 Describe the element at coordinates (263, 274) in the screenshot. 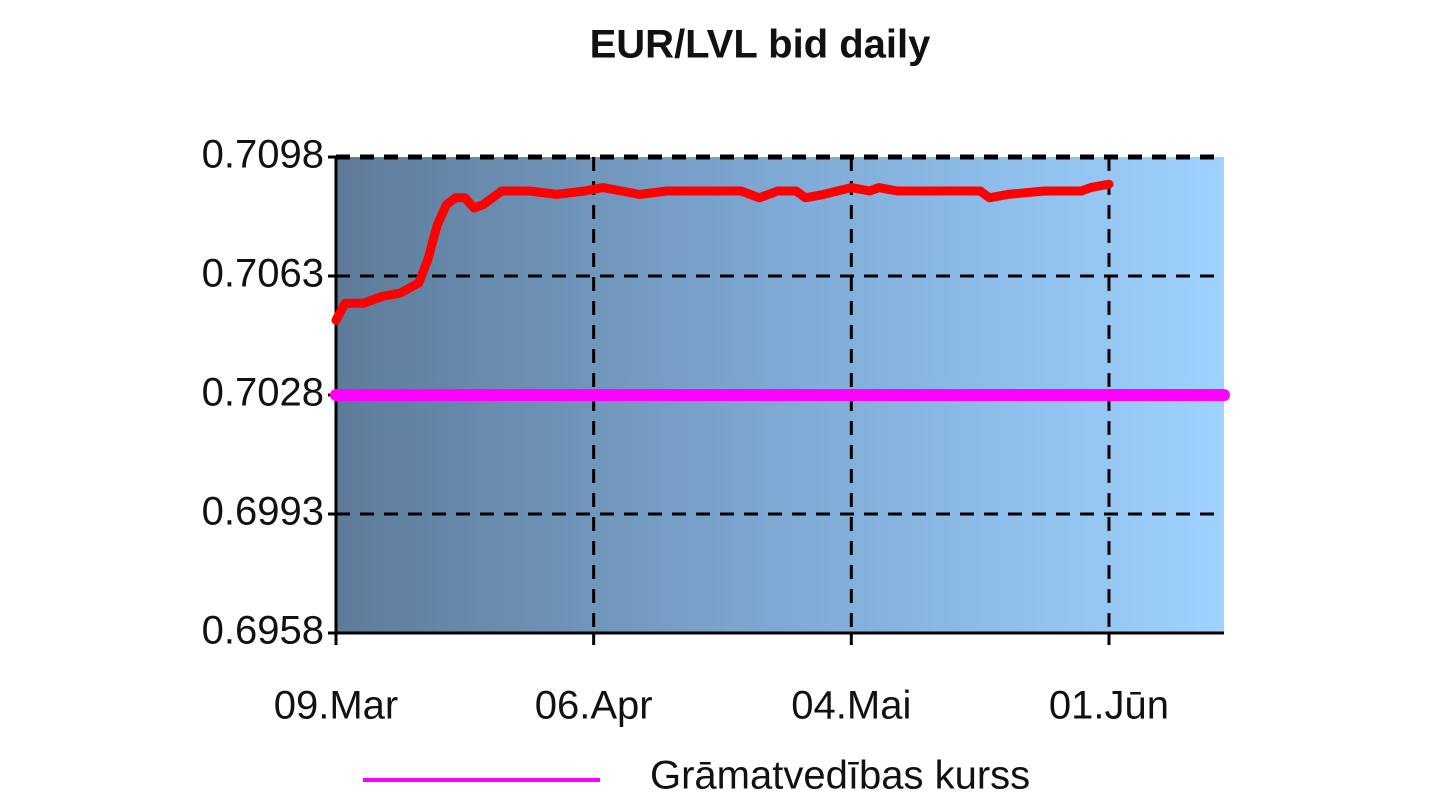

I see `y-tick-label: 0.7063` at that location.